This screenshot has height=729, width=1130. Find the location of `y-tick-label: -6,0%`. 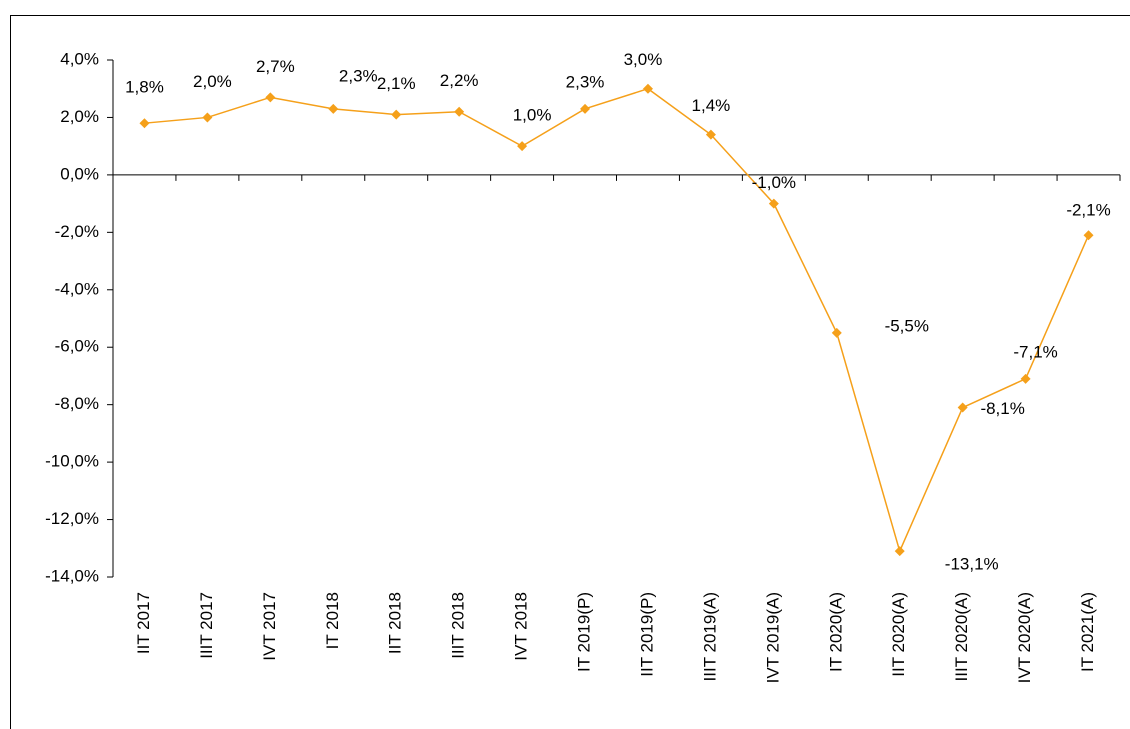

y-tick-label: -6,0% is located at coordinates (77, 346).